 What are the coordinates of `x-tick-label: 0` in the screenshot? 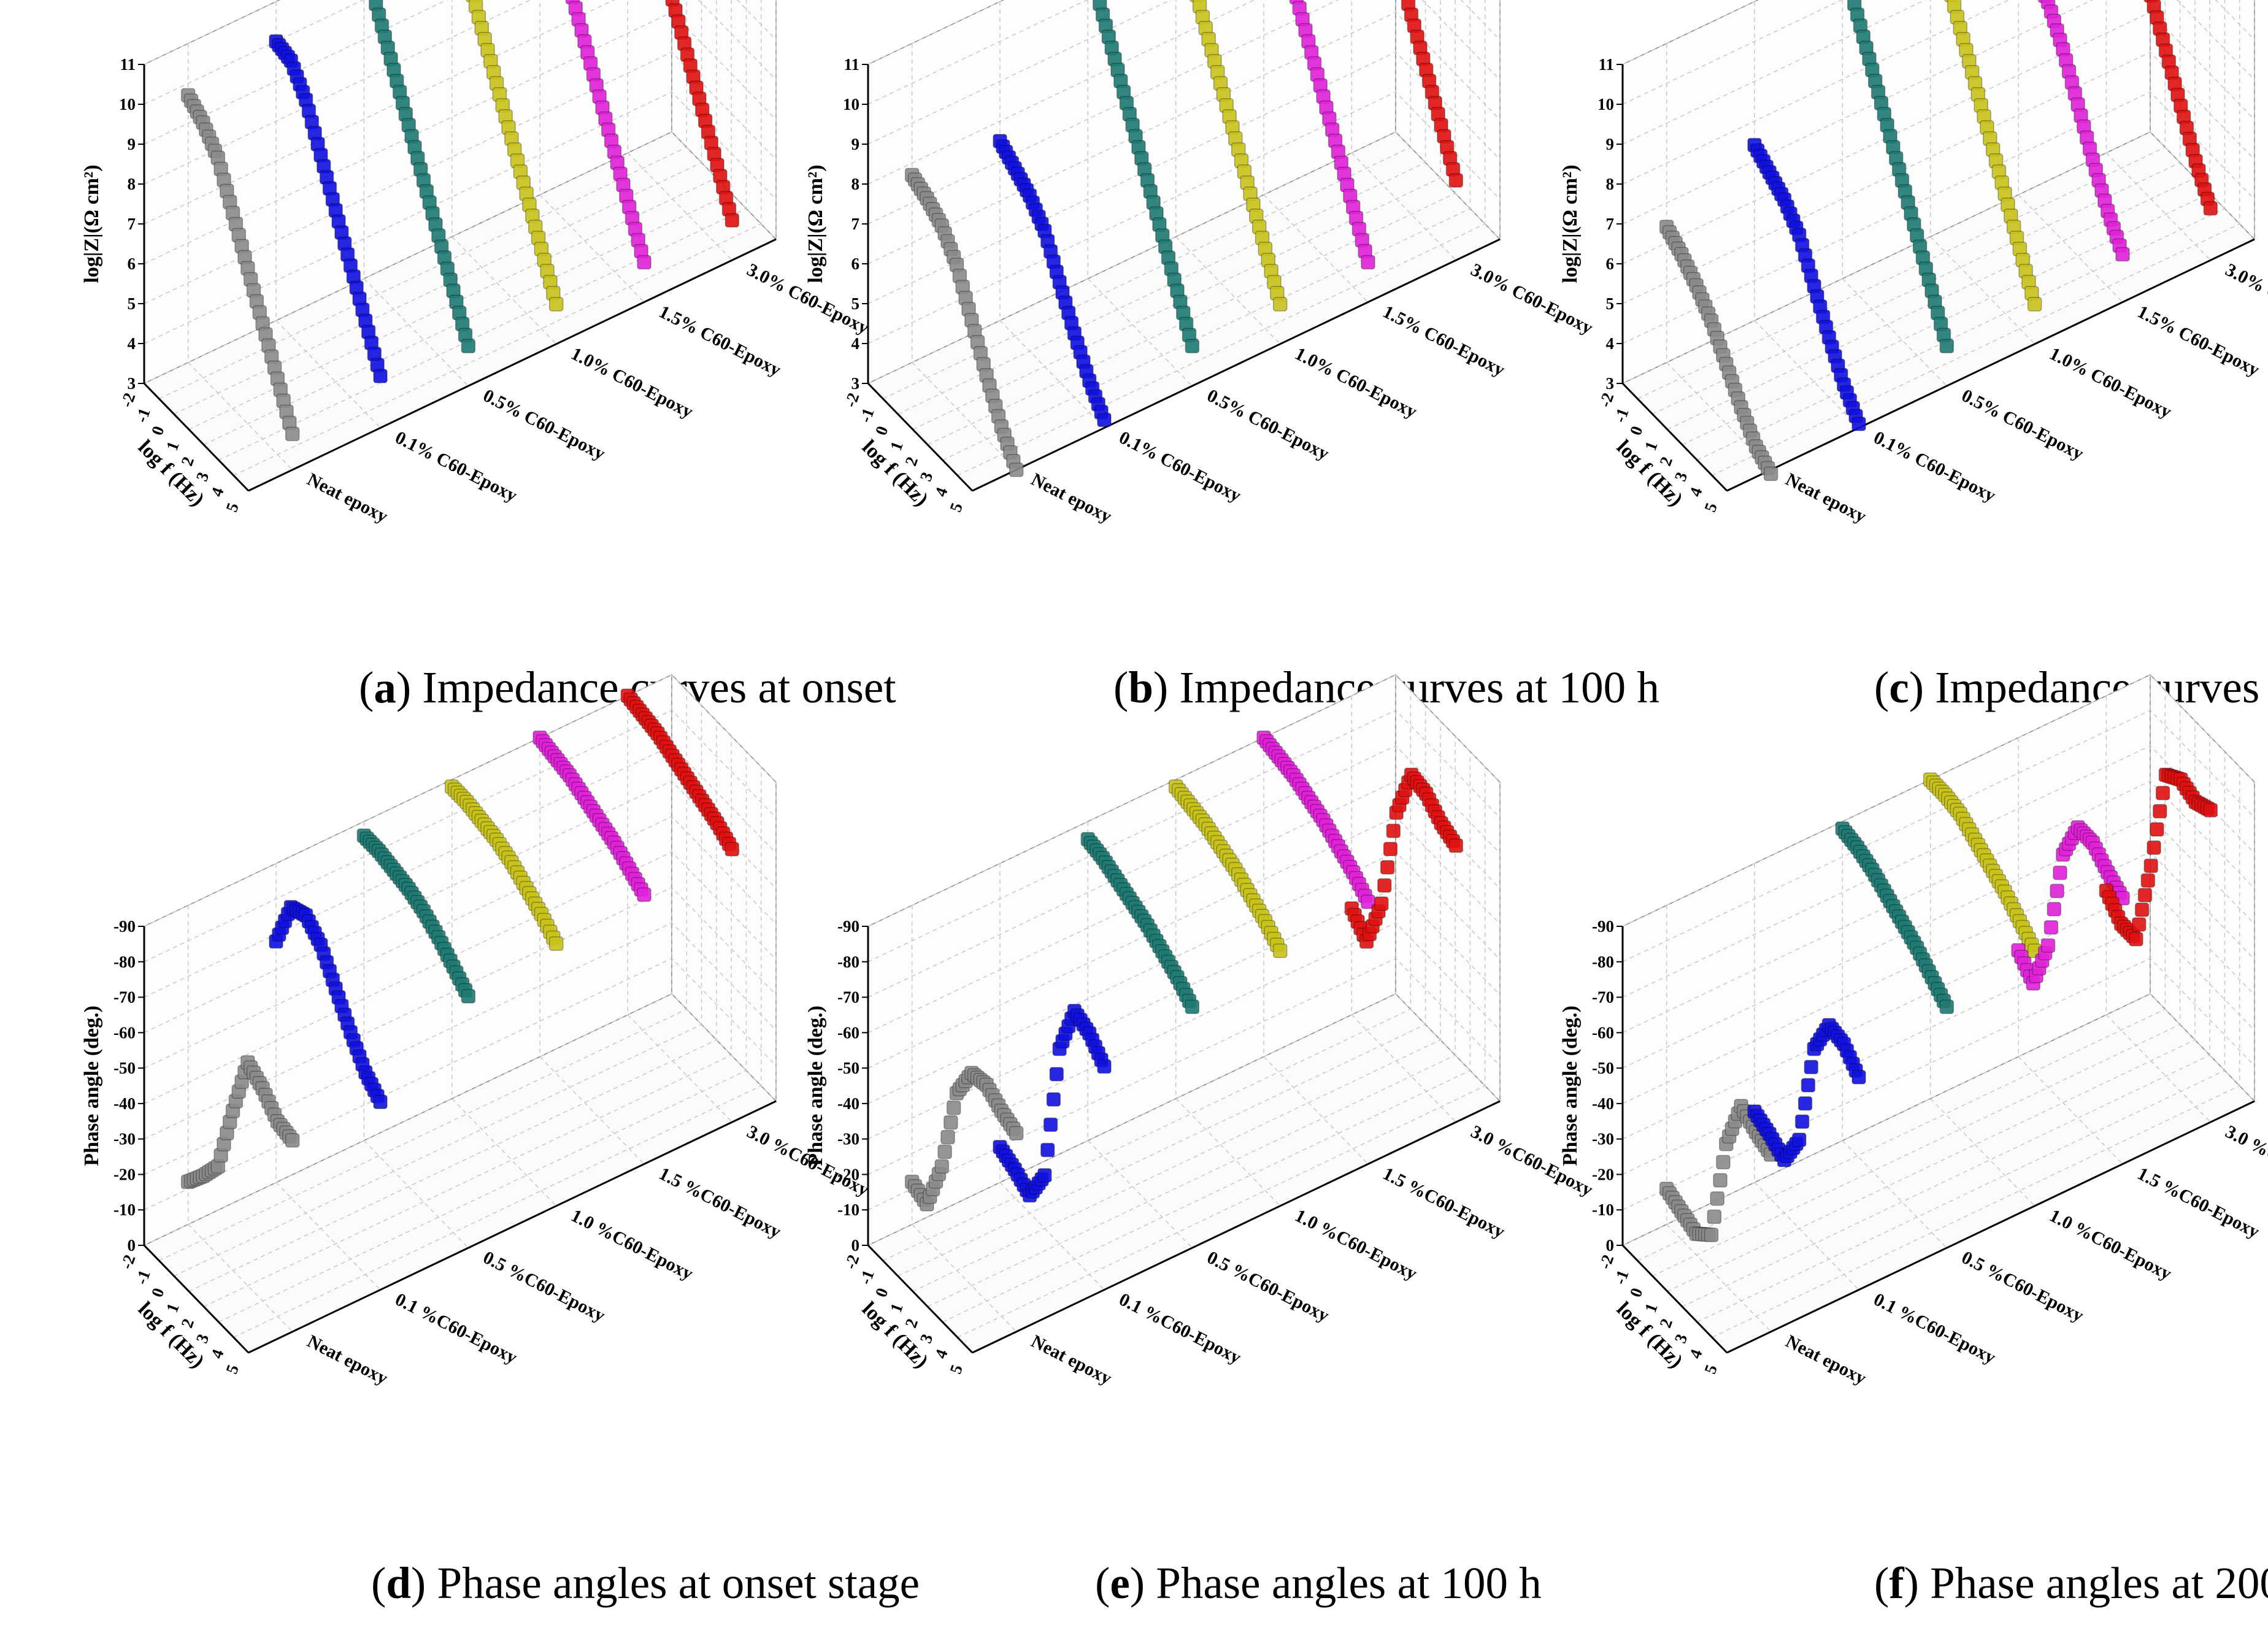 It's located at (158, 430).